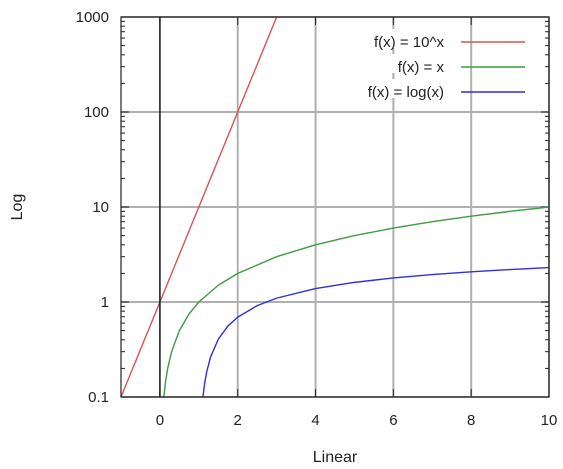 This screenshot has height=469, width=563. I want to click on legend-label: f(x) = log(x), so click(406, 92).